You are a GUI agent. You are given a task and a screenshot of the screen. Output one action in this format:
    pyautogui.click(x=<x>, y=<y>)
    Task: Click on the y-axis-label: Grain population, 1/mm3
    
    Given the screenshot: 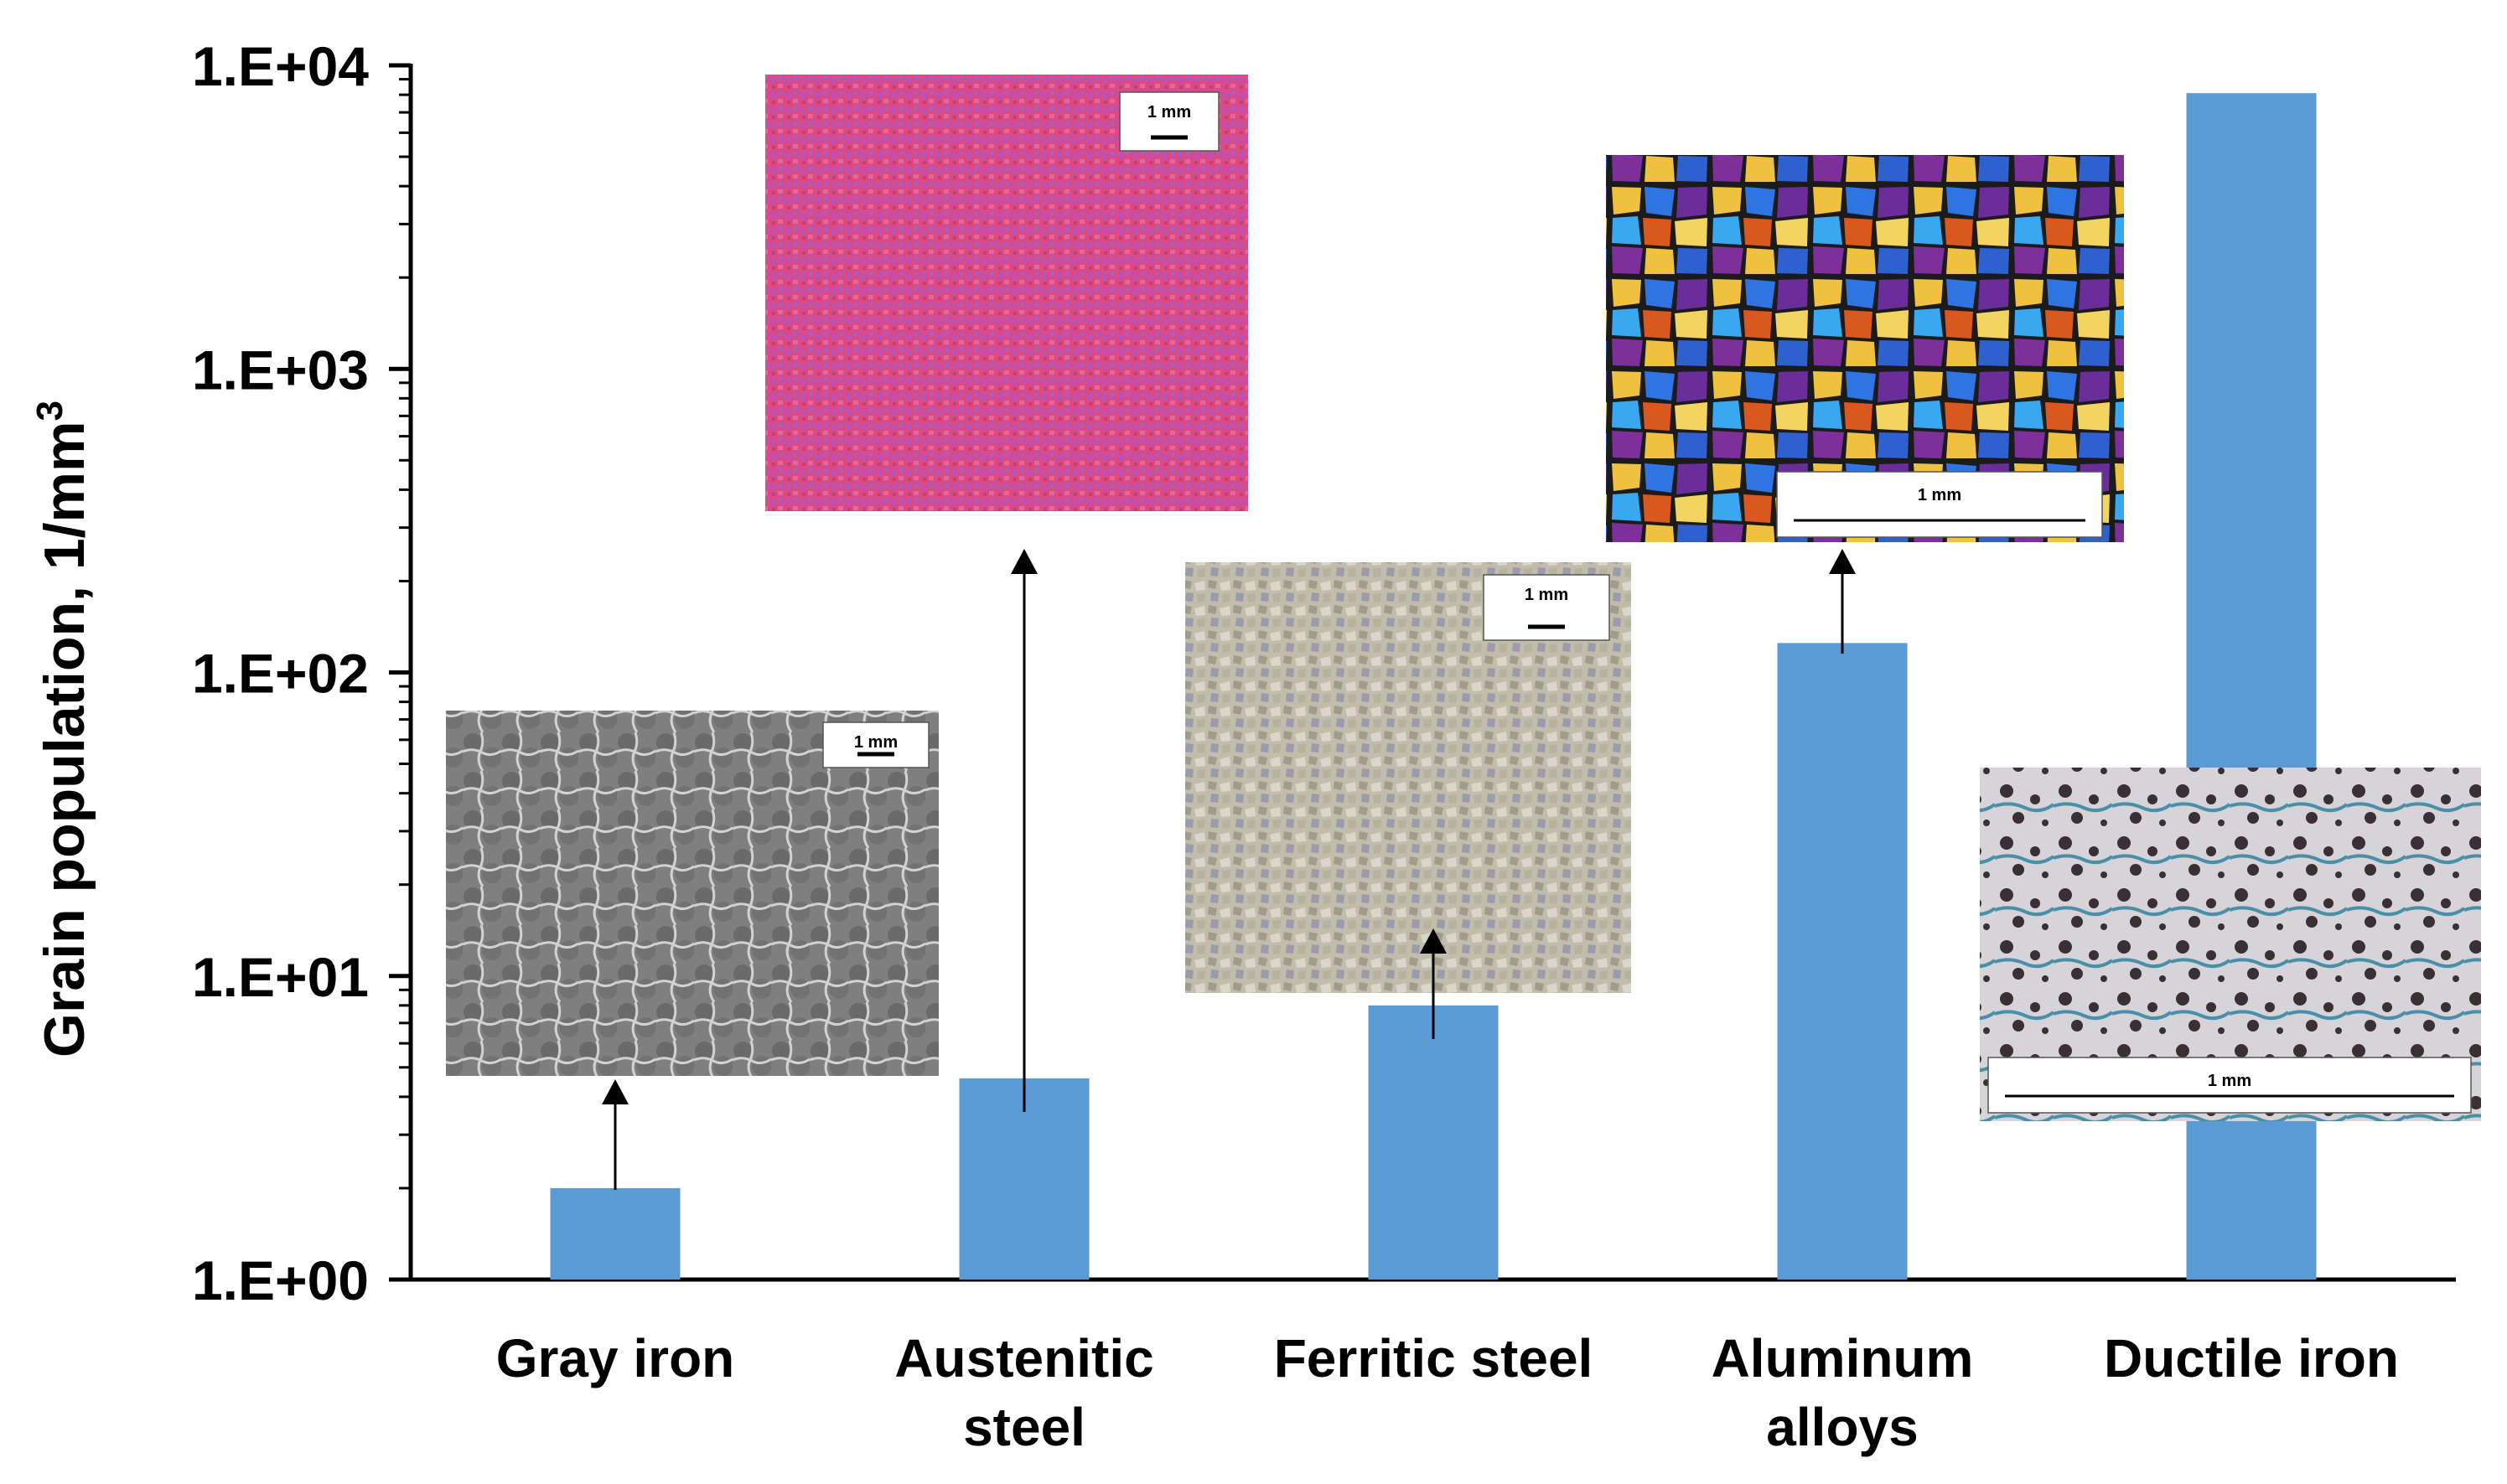 What is the action you would take?
    pyautogui.click(x=62, y=729)
    